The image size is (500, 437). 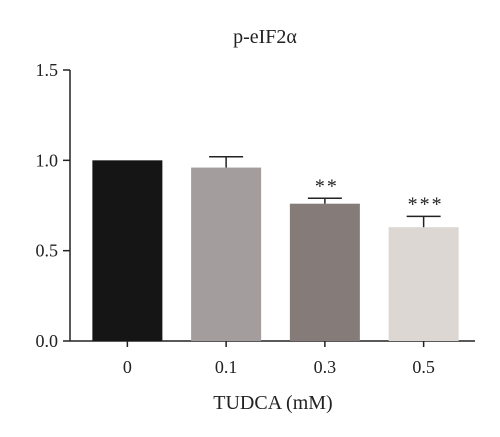 I want to click on bar-0.3, so click(x=324, y=272).